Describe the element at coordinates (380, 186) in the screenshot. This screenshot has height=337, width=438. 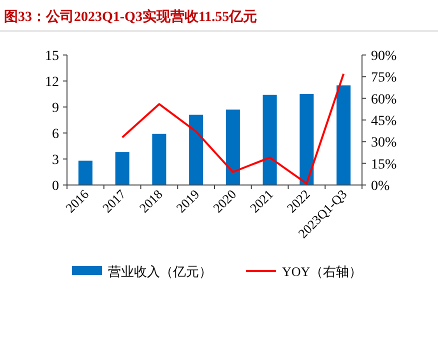
I see `y2-tick-label: 0%` at that location.